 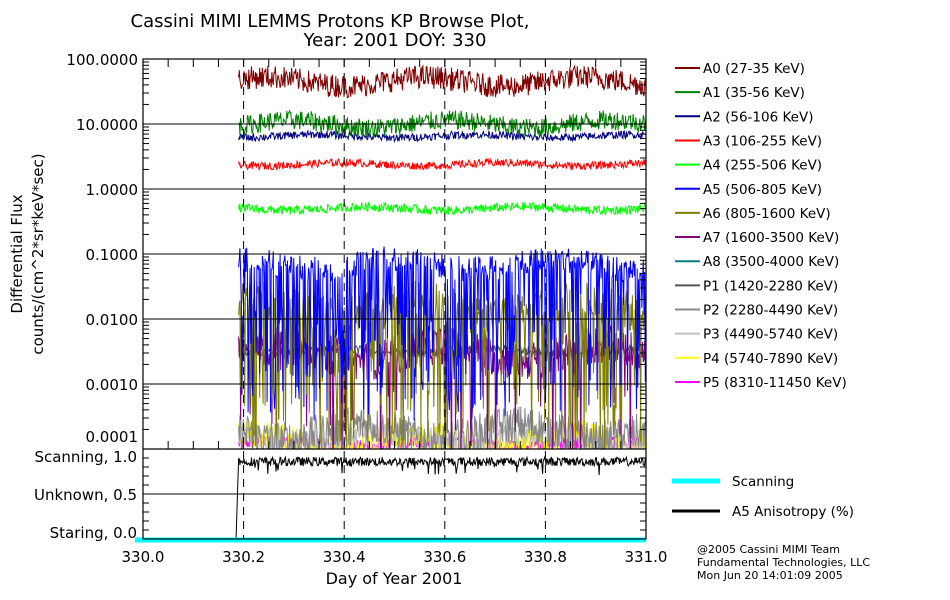 I want to click on legend-label: P3 (4490-5740 KeV), so click(x=770, y=335).